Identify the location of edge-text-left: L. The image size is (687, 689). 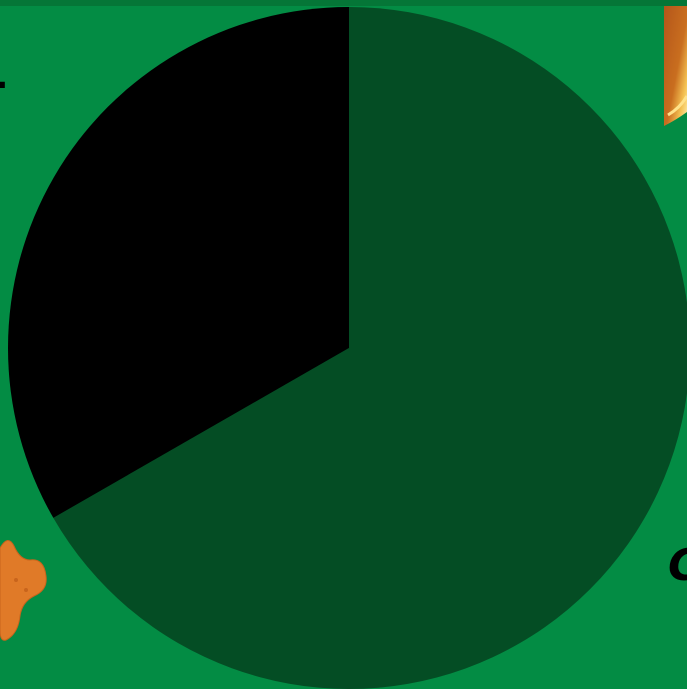
(3, 74).